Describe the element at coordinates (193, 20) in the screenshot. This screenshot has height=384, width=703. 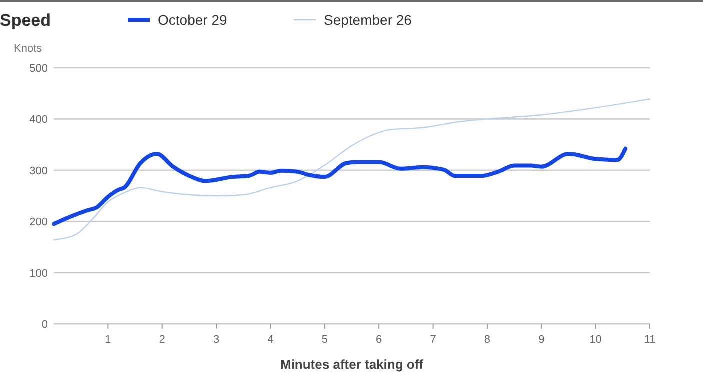
I see `legend-label: October 29` at that location.